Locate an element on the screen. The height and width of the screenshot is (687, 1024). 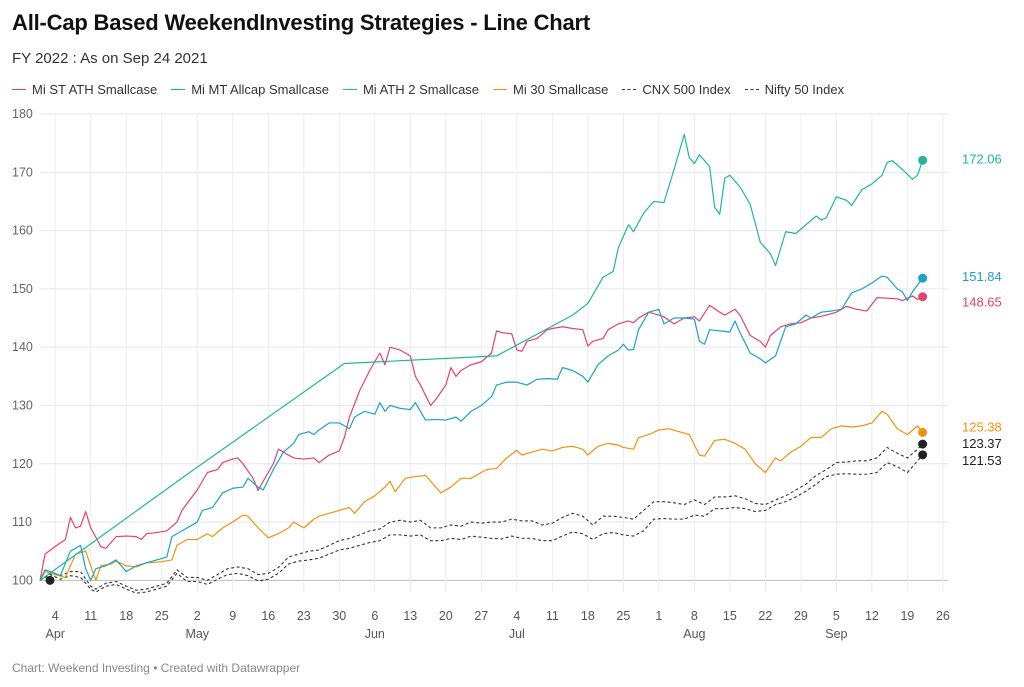
x-month-label: Jun is located at coordinates (375, 634).